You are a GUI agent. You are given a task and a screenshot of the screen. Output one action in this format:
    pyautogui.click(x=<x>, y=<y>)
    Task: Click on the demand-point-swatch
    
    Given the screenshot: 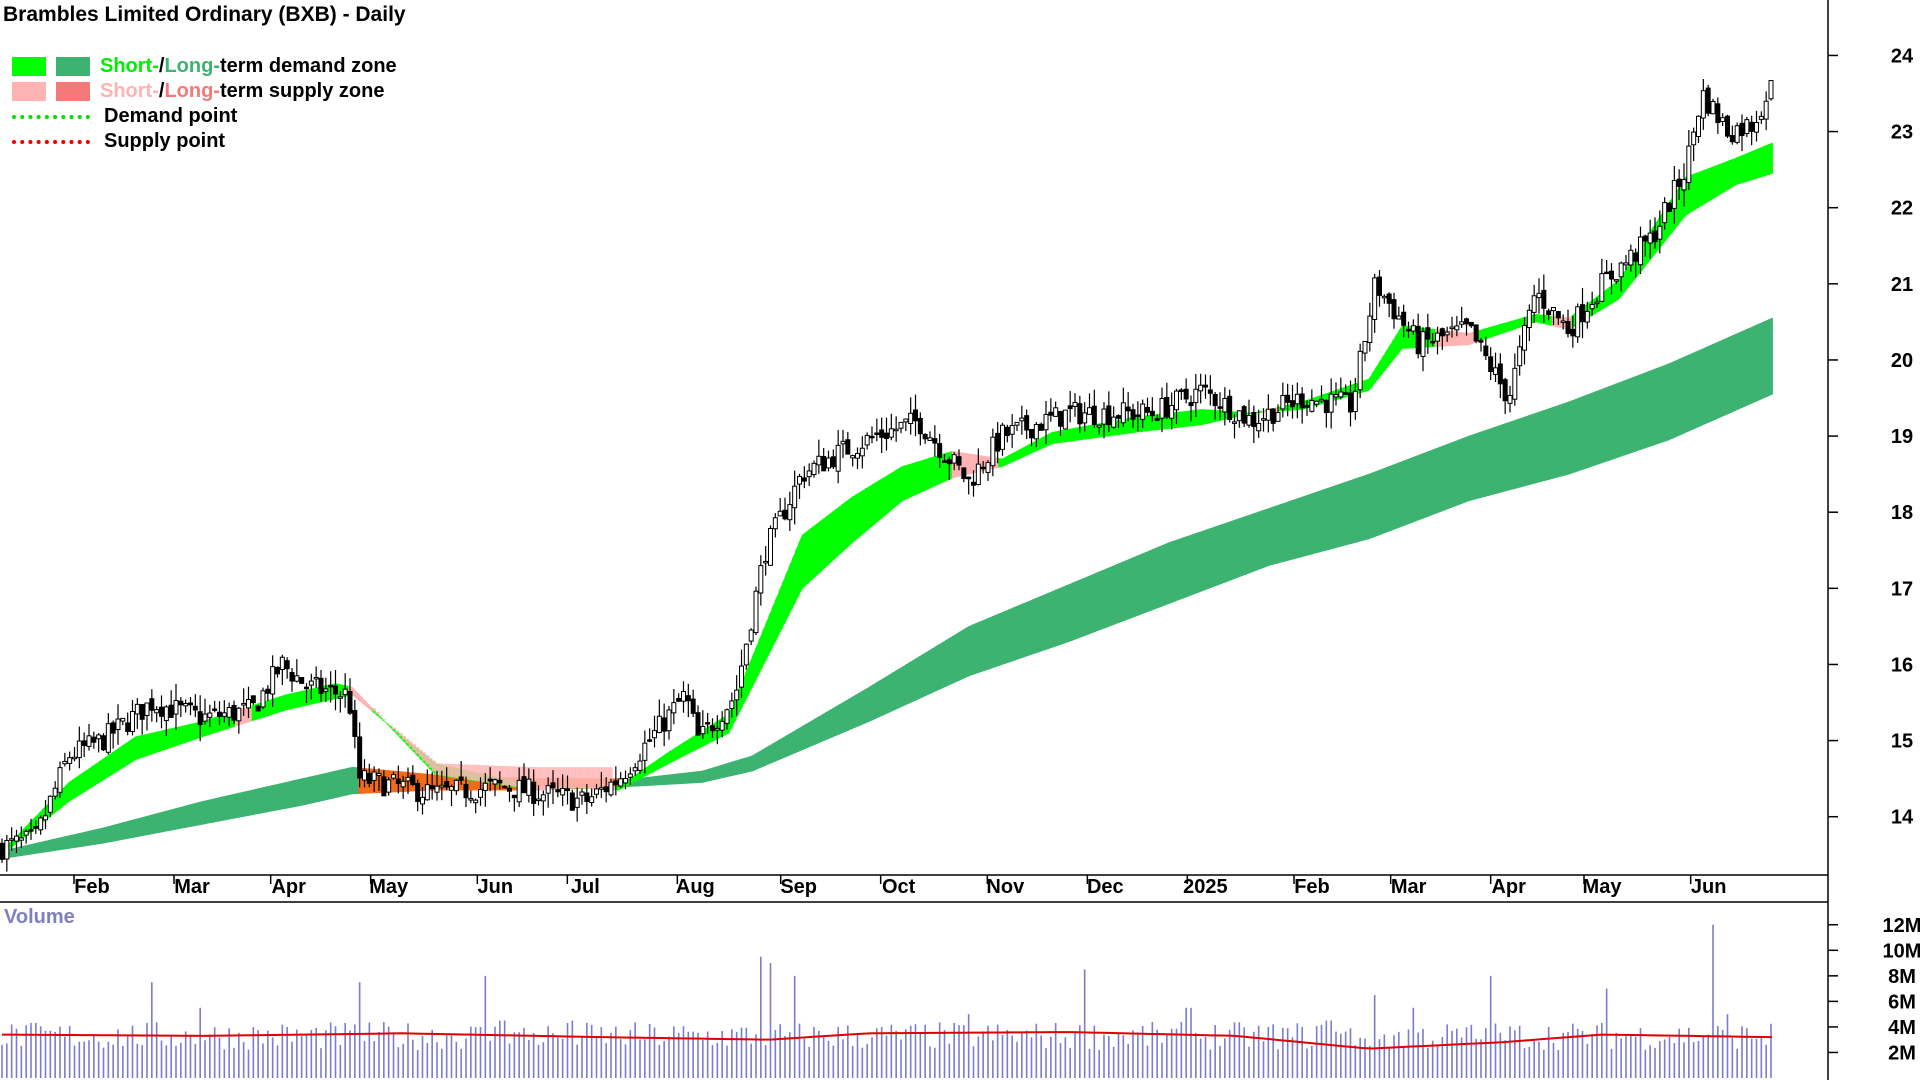 What is the action you would take?
    pyautogui.click(x=51, y=116)
    